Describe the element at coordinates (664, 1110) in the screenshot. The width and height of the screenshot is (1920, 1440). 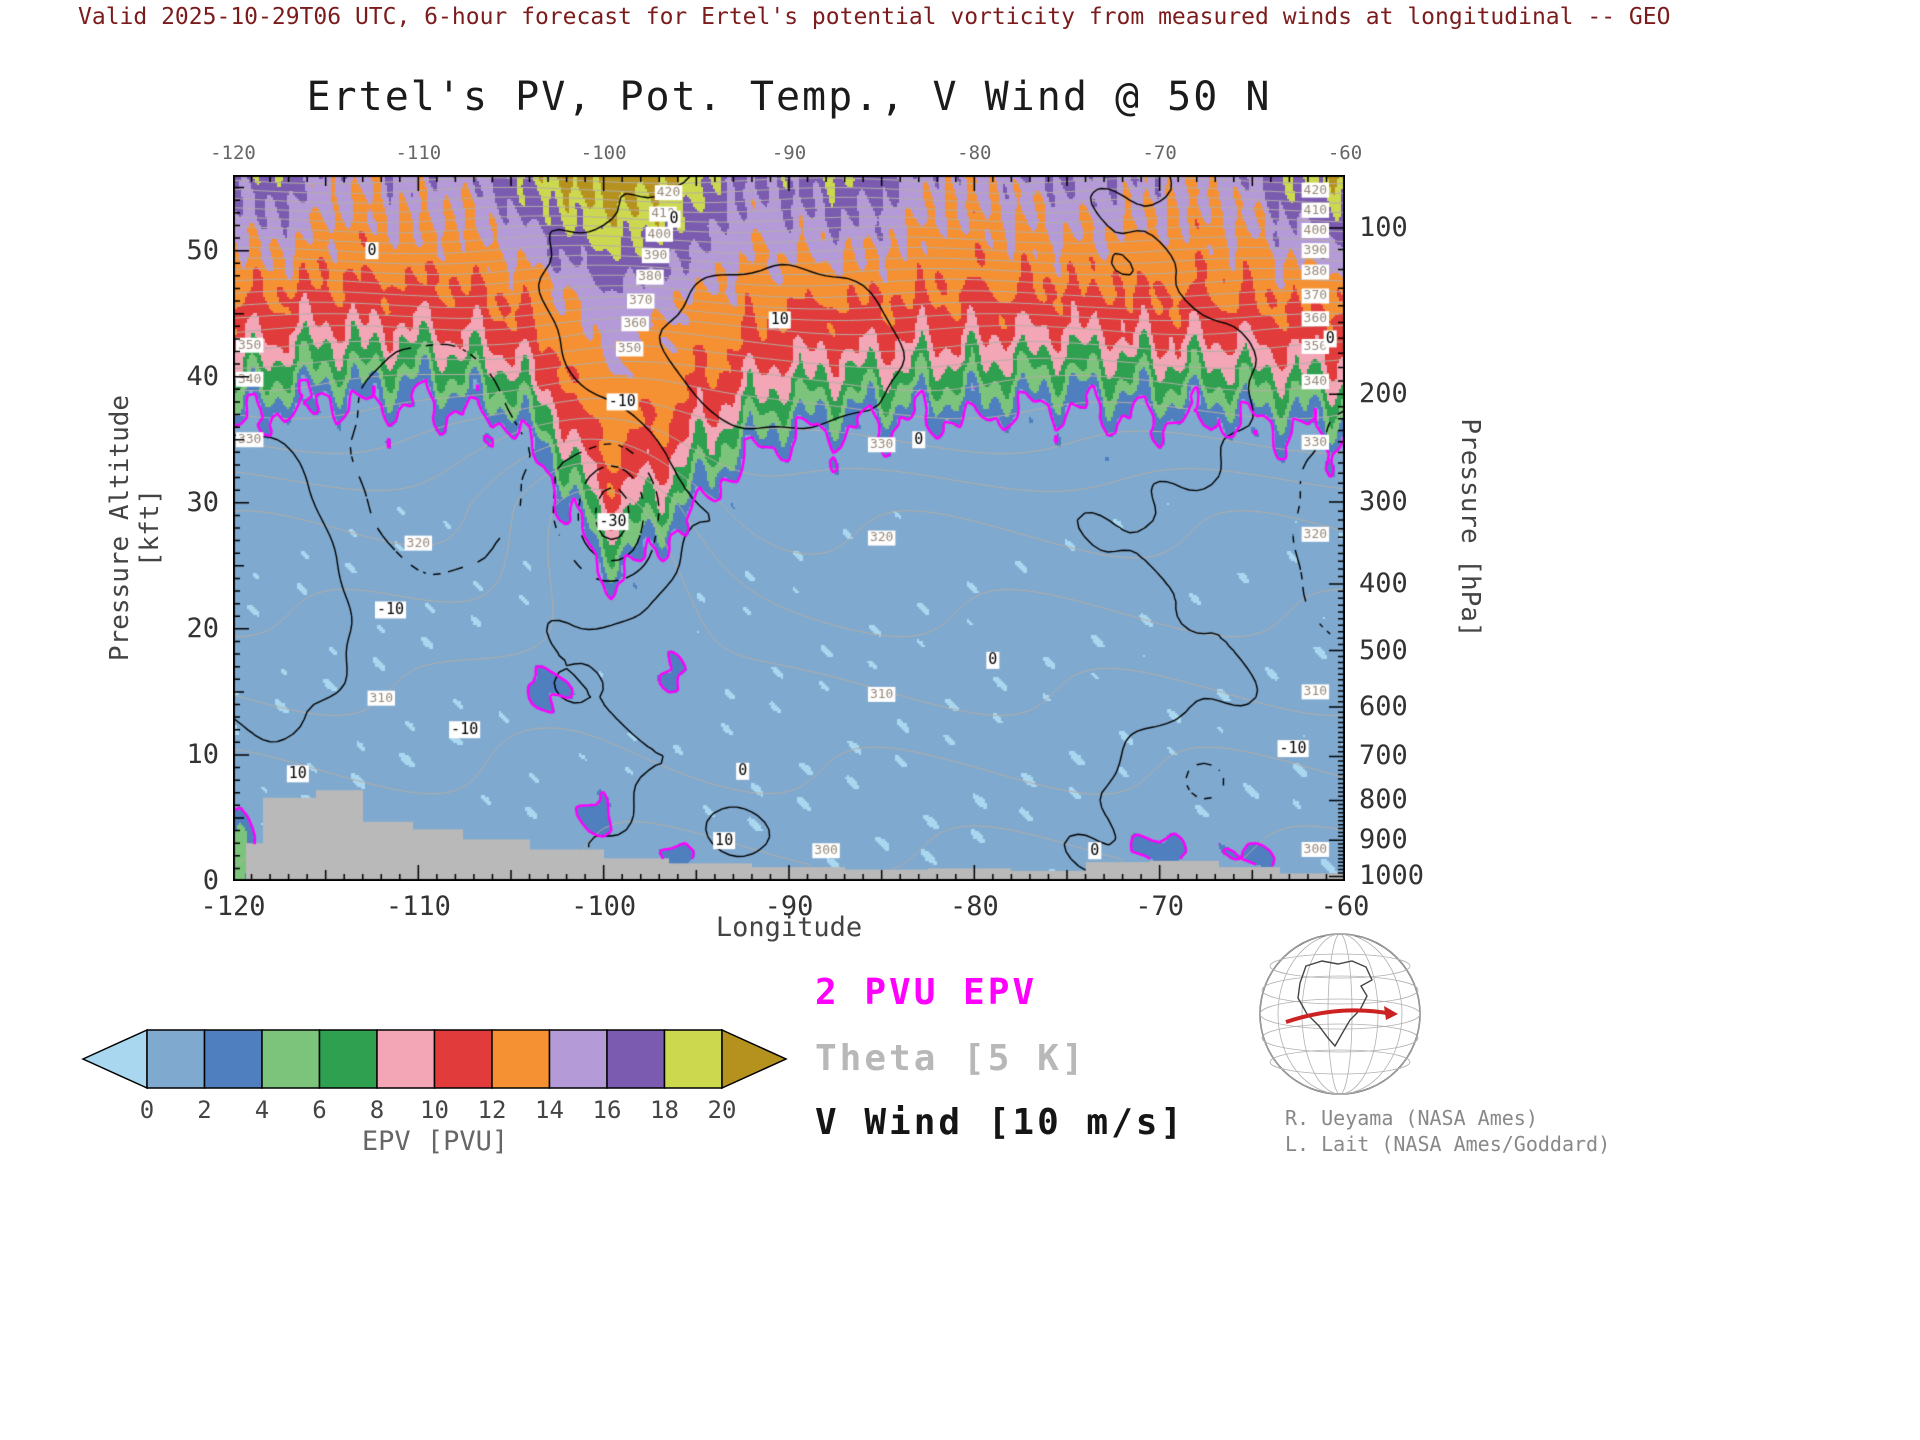
I see `colorbar-tick-label: 18` at that location.